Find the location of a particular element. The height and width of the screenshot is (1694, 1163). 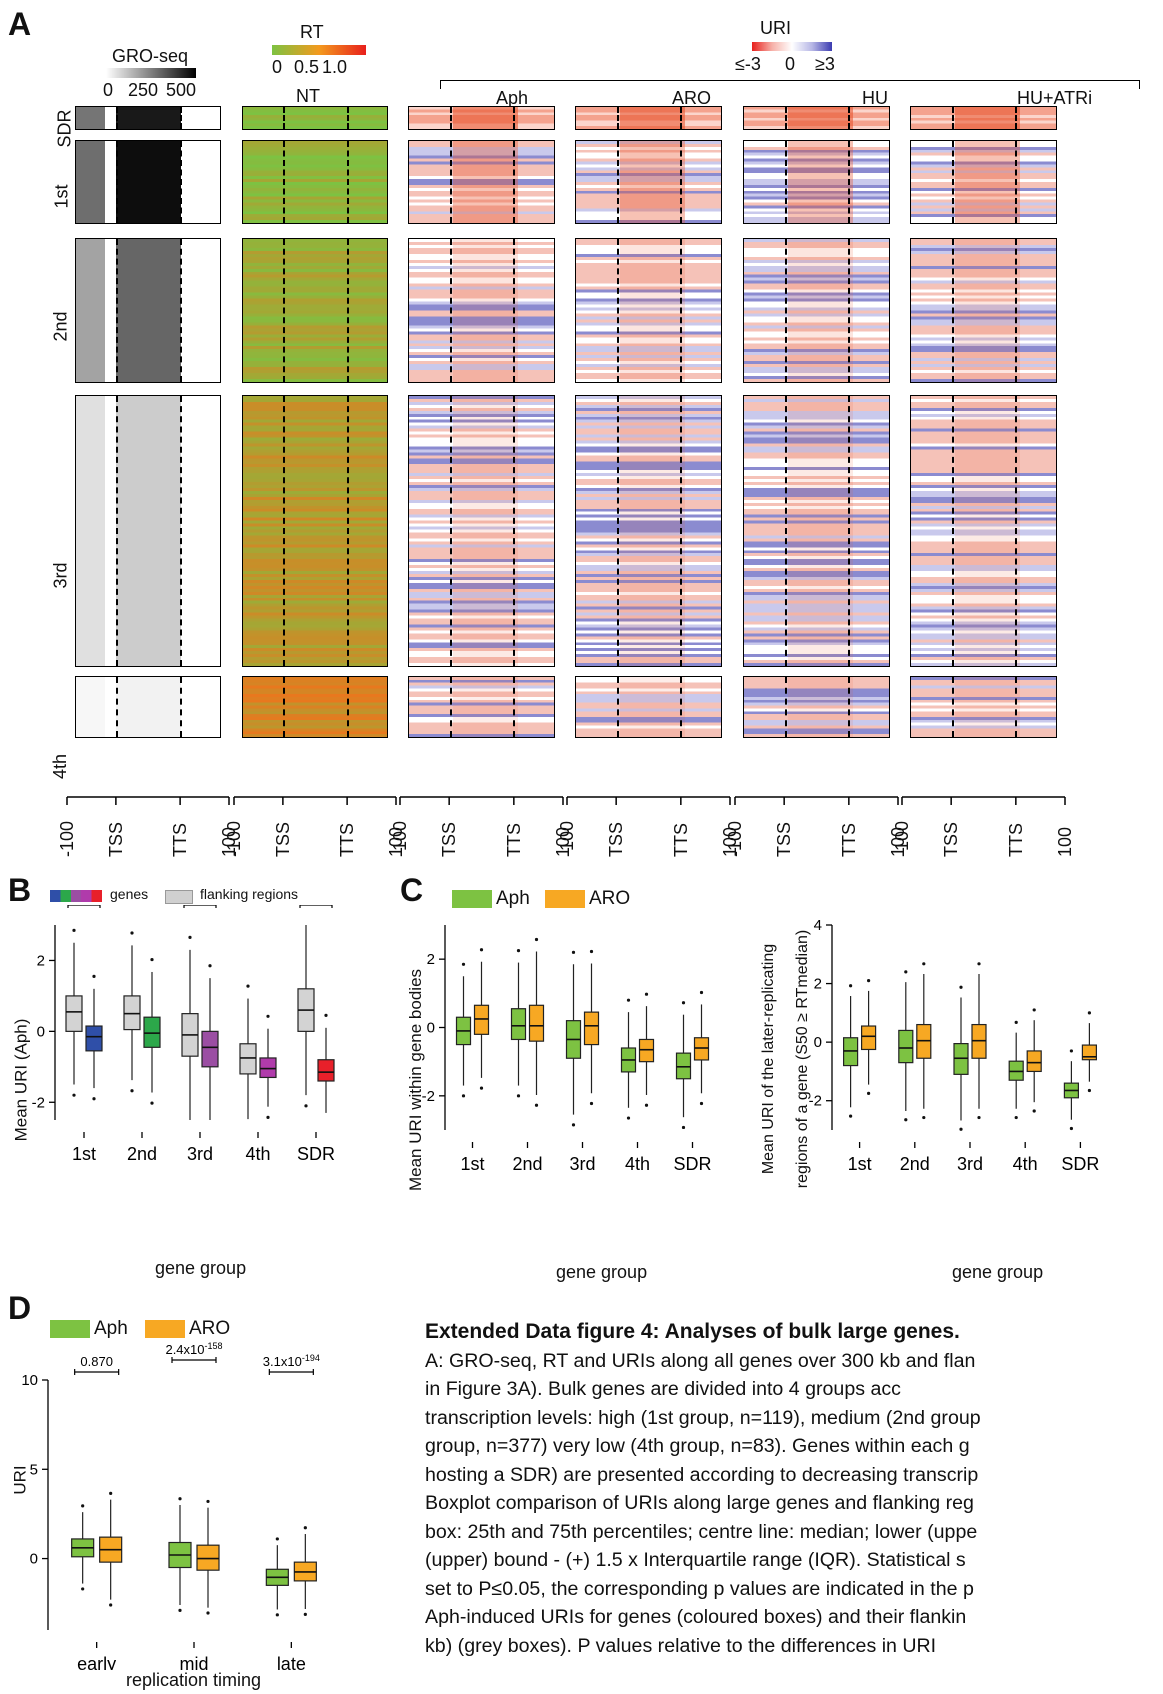

x-tick-label: 2nd is located at coordinates (527, 1164).